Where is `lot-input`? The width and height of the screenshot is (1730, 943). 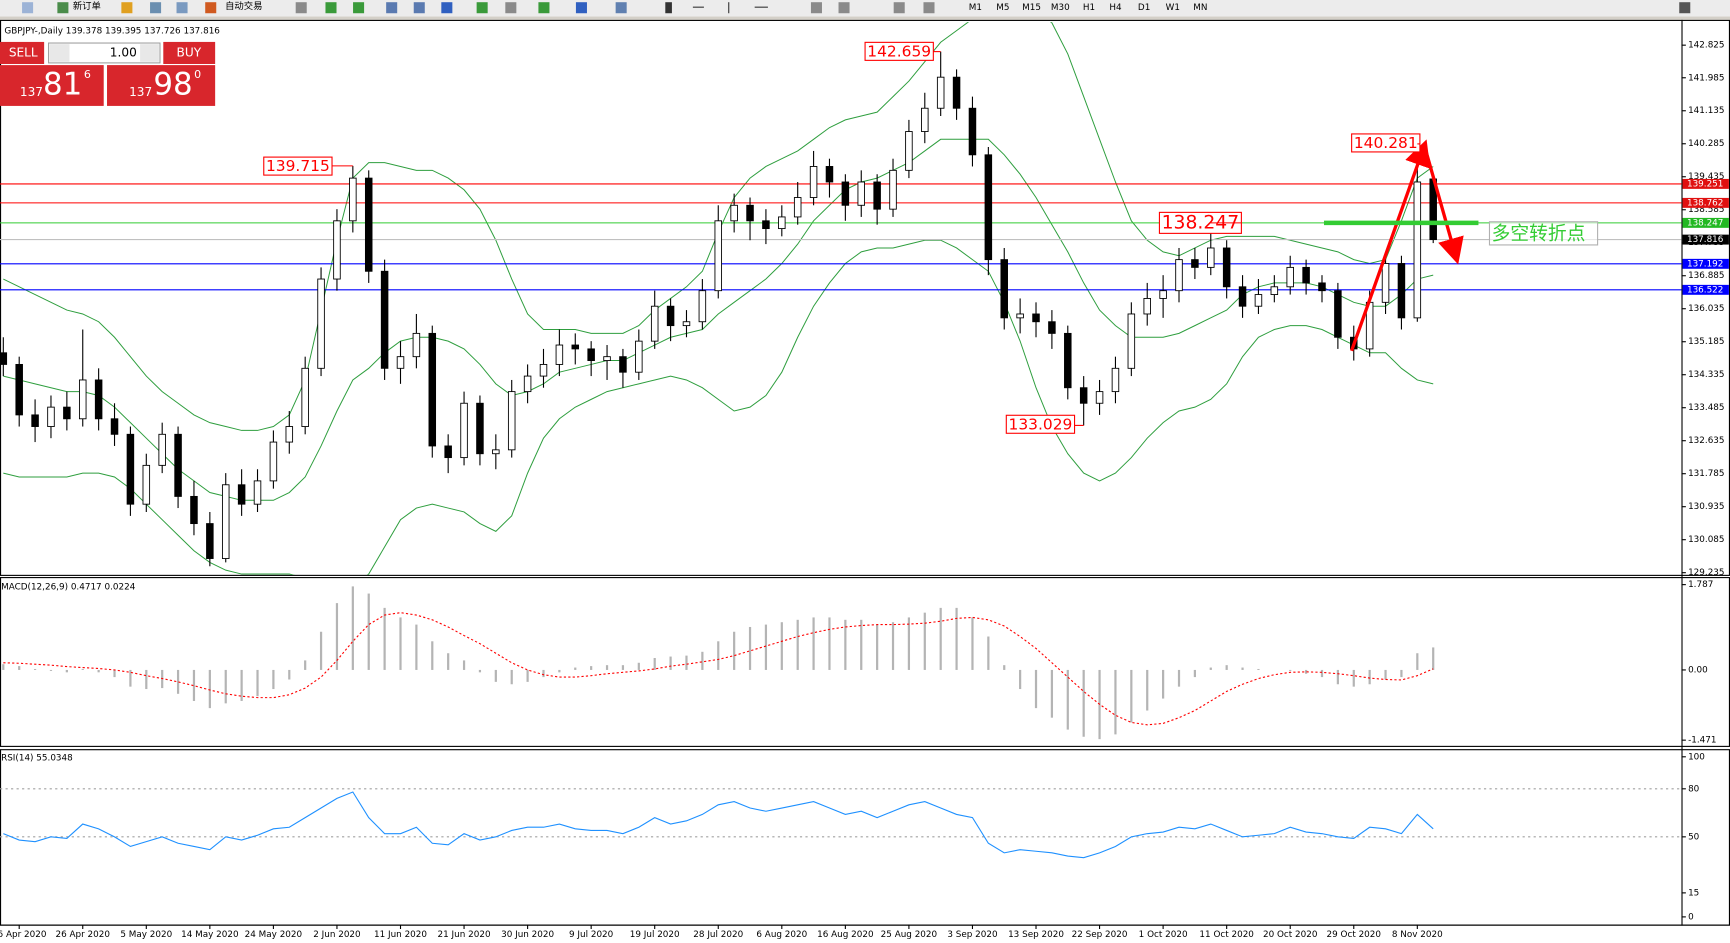 lot-input is located at coordinates (104, 53).